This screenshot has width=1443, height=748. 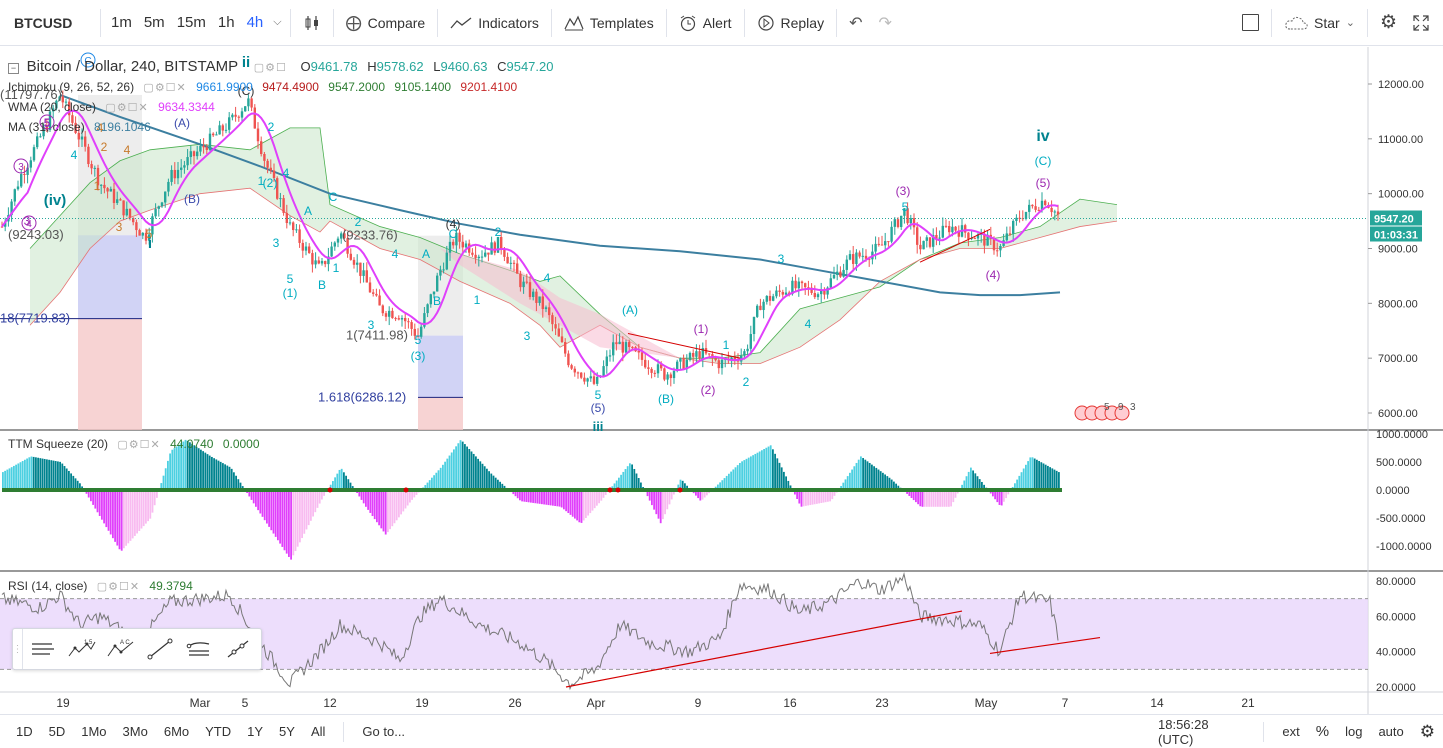 I want to click on horizontal-lines-tool, so click(x=42, y=649).